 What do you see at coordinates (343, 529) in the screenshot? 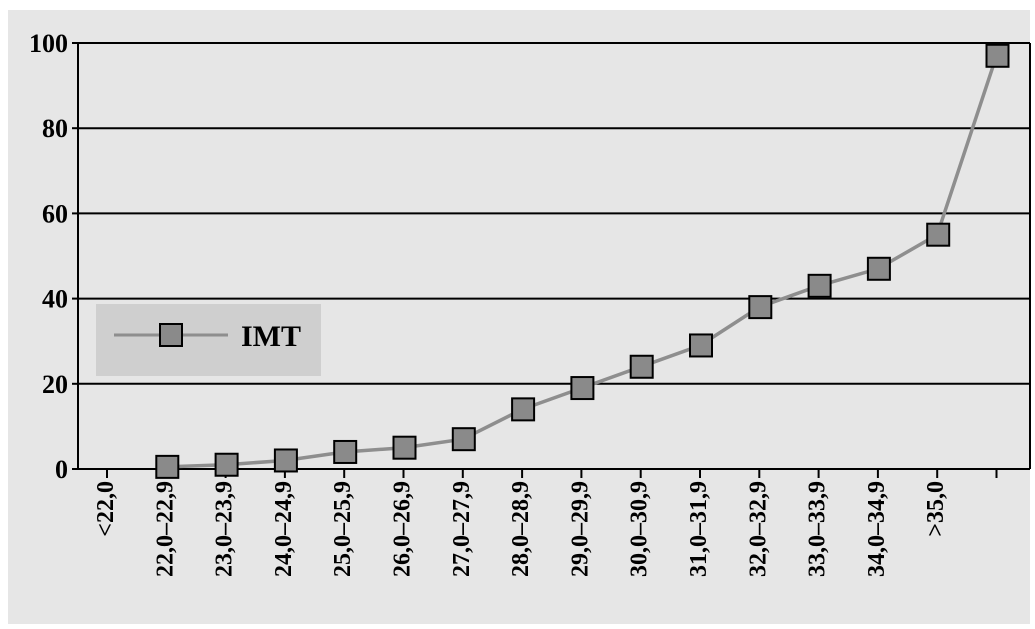
I see `x-tick-label-4: 25,0–25,9` at bounding box center [343, 529].